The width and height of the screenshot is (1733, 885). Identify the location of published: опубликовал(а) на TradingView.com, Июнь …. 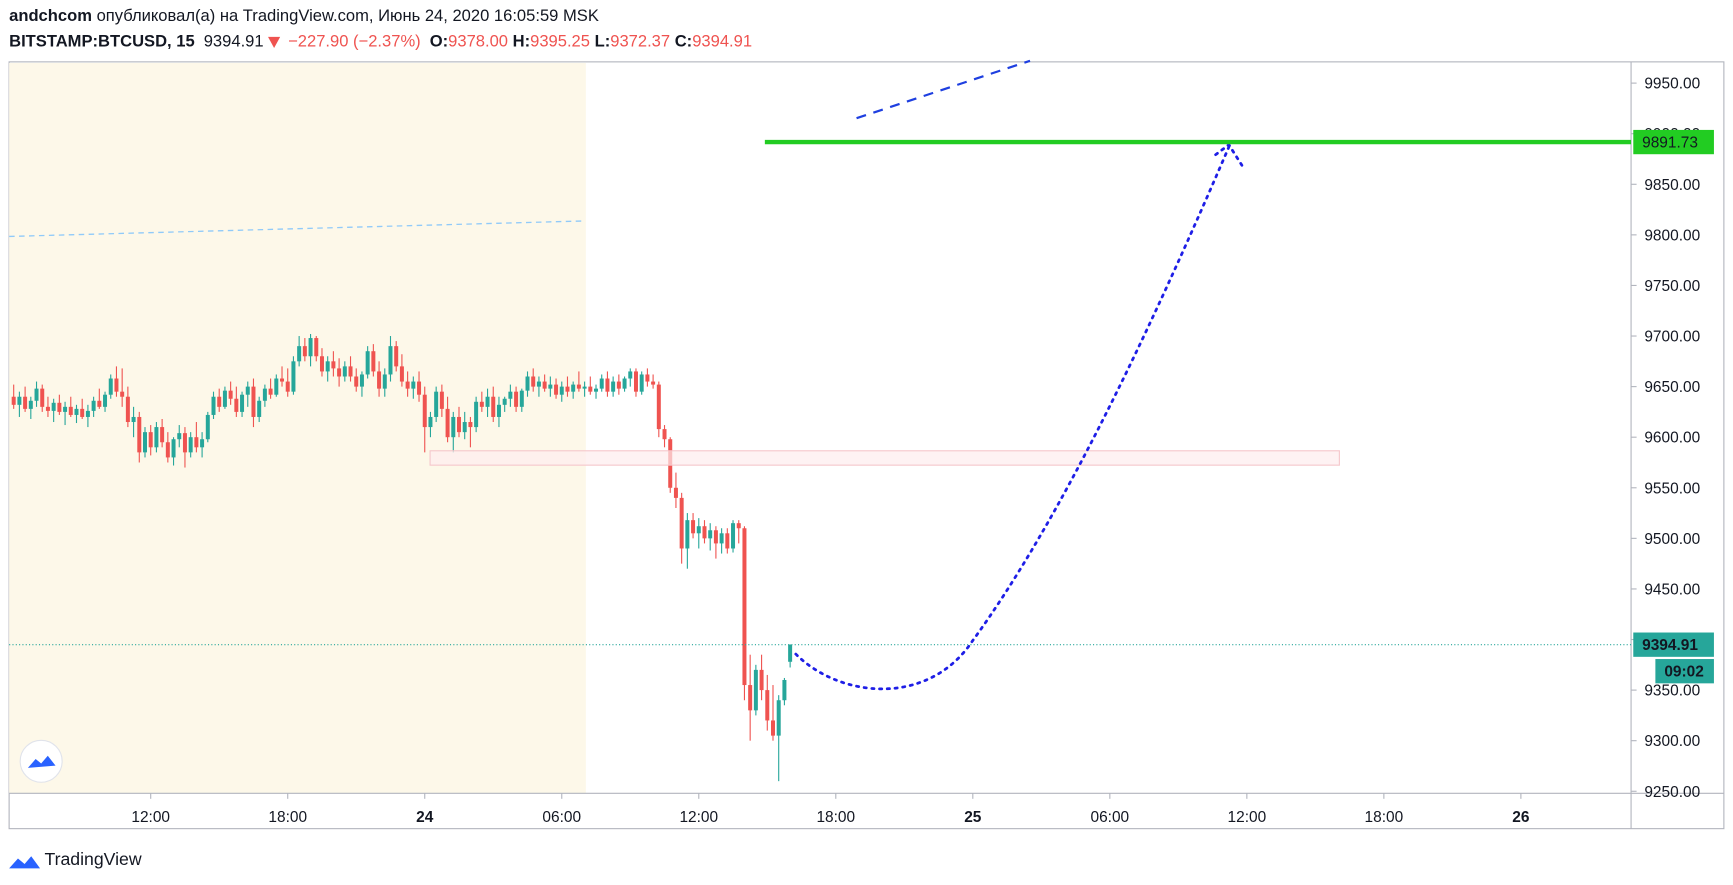
(348, 15).